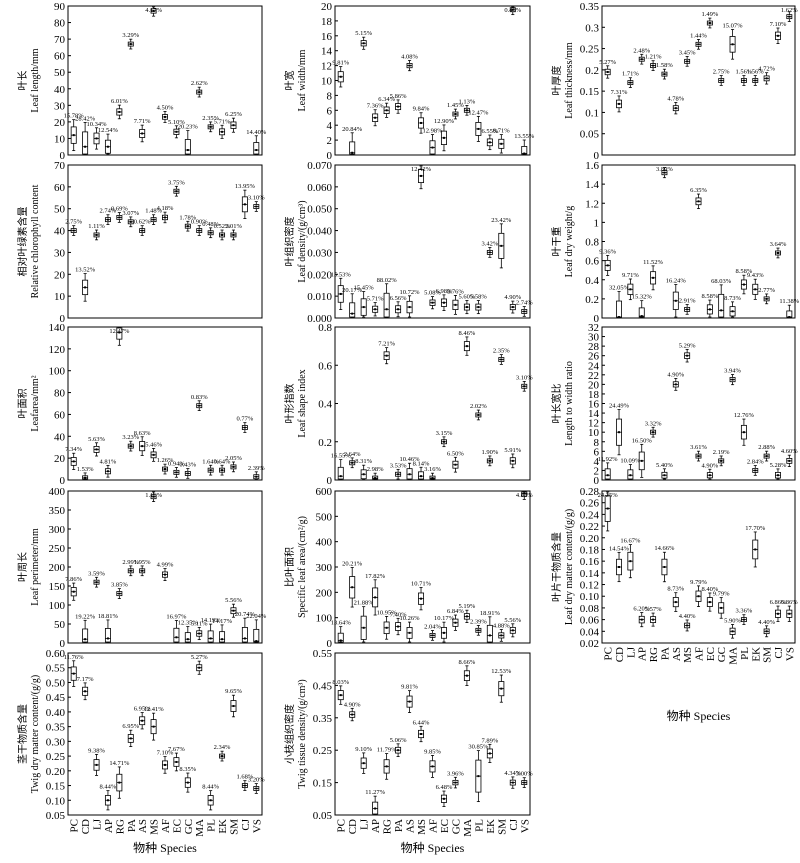  I want to click on y-tick-label: 10, so click(60, 139).